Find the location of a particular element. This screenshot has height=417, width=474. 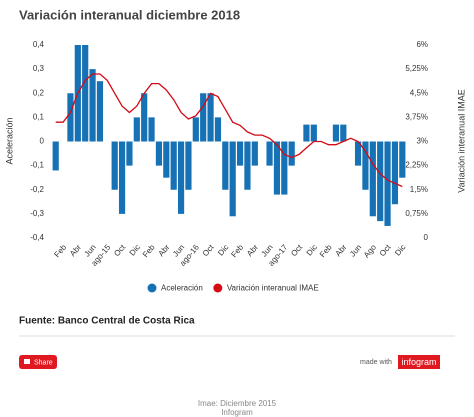

y-tick-label: -0,1 is located at coordinates (37, 165).